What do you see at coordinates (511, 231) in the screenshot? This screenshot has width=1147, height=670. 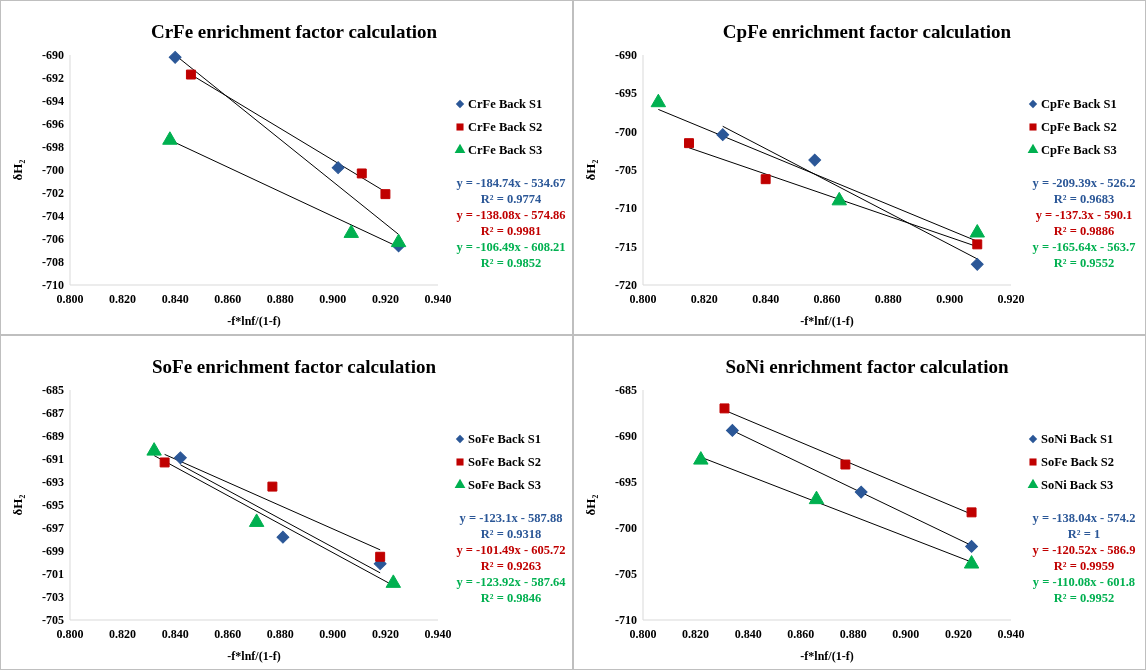 I see `text: R² = 0.9981` at bounding box center [511, 231].